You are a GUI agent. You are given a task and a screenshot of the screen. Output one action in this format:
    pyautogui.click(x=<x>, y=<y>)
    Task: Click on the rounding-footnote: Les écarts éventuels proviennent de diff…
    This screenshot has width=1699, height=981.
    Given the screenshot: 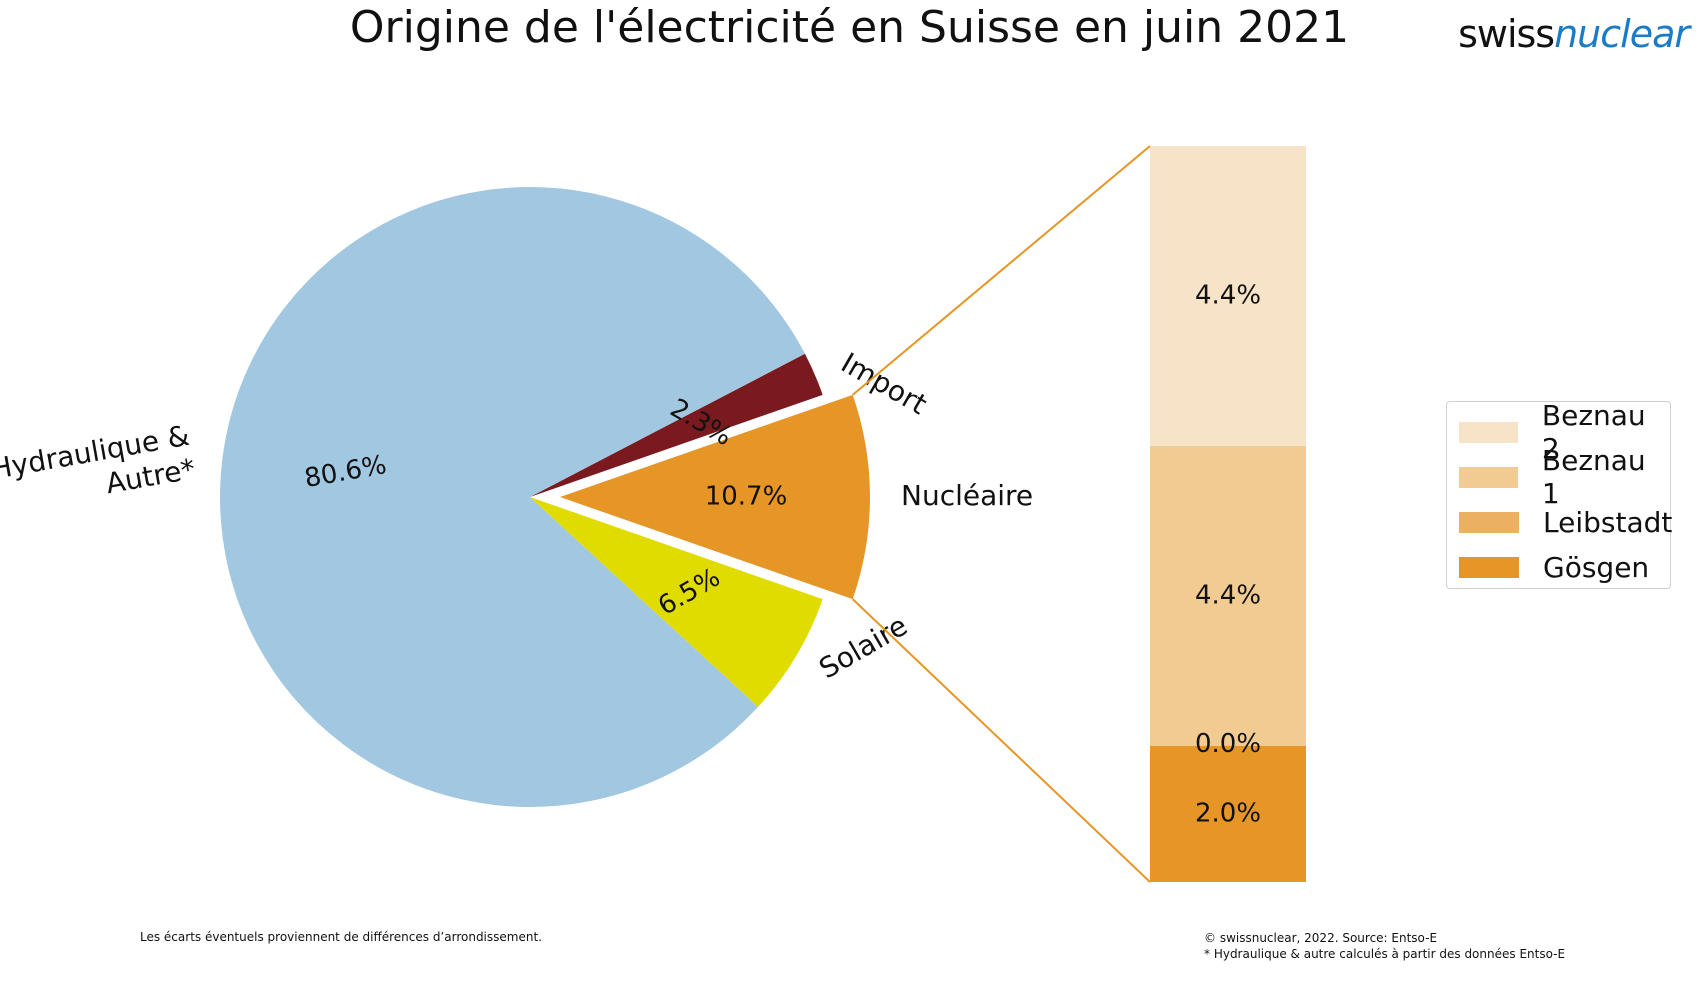 What is the action you would take?
    pyautogui.click(x=341, y=937)
    